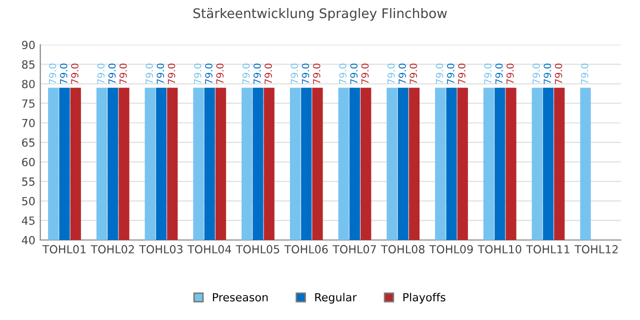 Image resolution: width=640 pixels, height=320 pixels. I want to click on x-tick-label: TOHL01, so click(64, 249).